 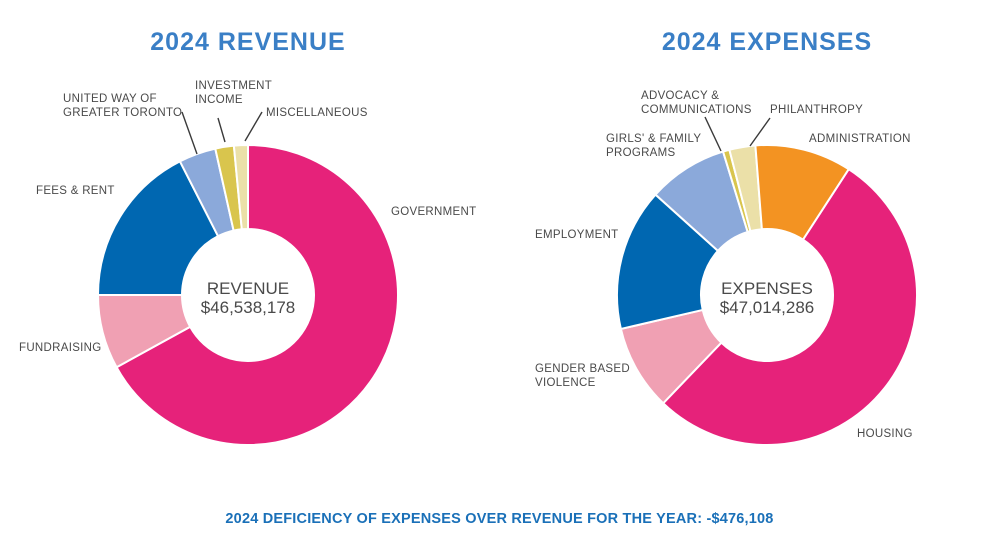 What do you see at coordinates (189, 133) in the screenshot?
I see `leader-line-united-way-of-greater-toronto` at bounding box center [189, 133].